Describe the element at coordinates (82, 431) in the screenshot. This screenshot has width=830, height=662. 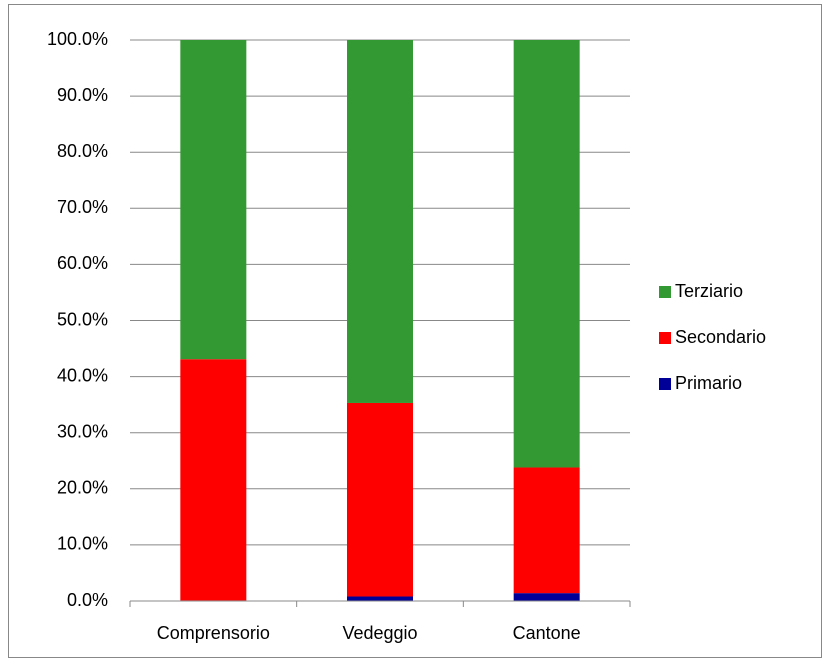
I see `y-tick-label: 30.0%` at that location.